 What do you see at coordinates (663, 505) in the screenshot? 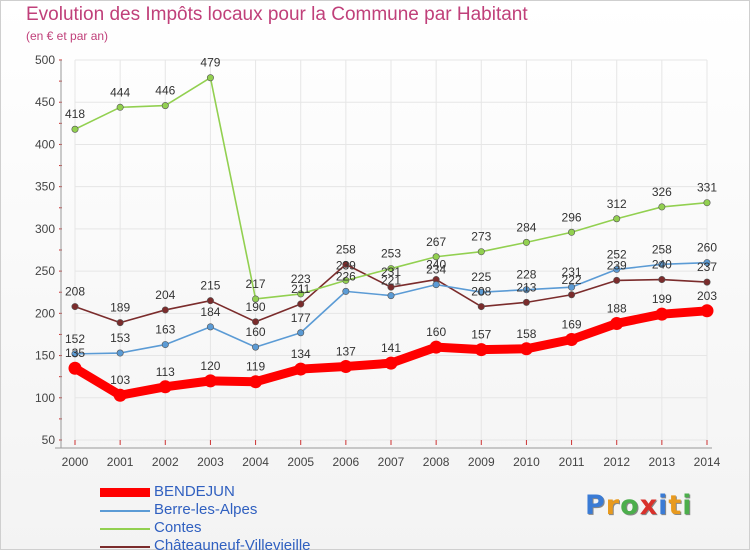
I see `logo-letter: i` at bounding box center [663, 505].